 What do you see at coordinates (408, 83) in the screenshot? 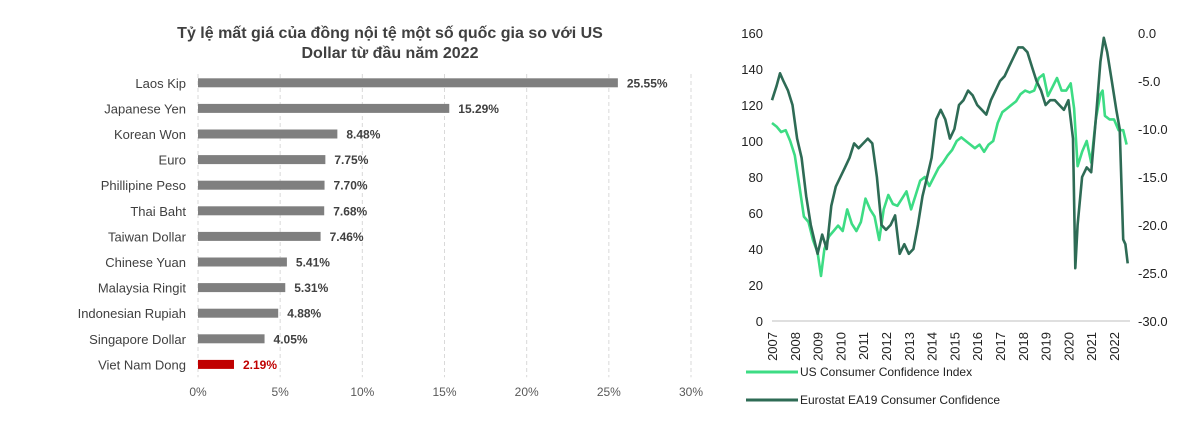
I see `bar-laos-kip` at bounding box center [408, 83].